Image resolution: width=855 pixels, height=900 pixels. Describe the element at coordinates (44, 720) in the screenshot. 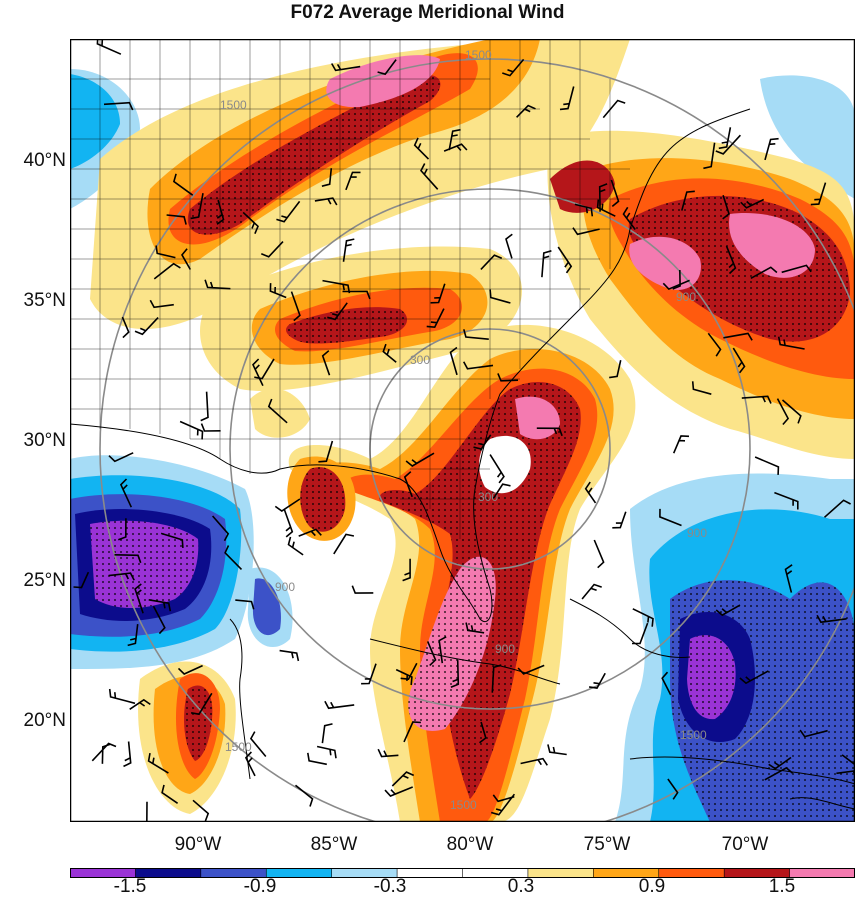

I see `latitude-label: 20°N` at that location.